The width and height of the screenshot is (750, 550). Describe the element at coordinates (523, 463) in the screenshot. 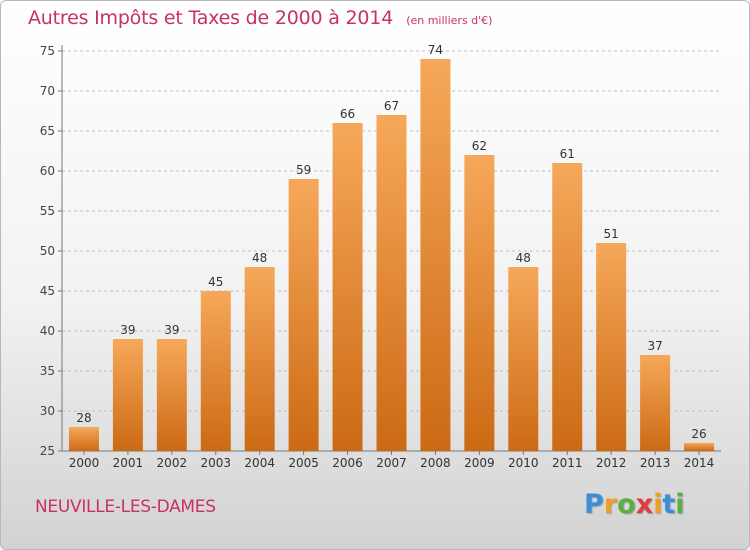

I see `x-tick-label: 2010` at that location.